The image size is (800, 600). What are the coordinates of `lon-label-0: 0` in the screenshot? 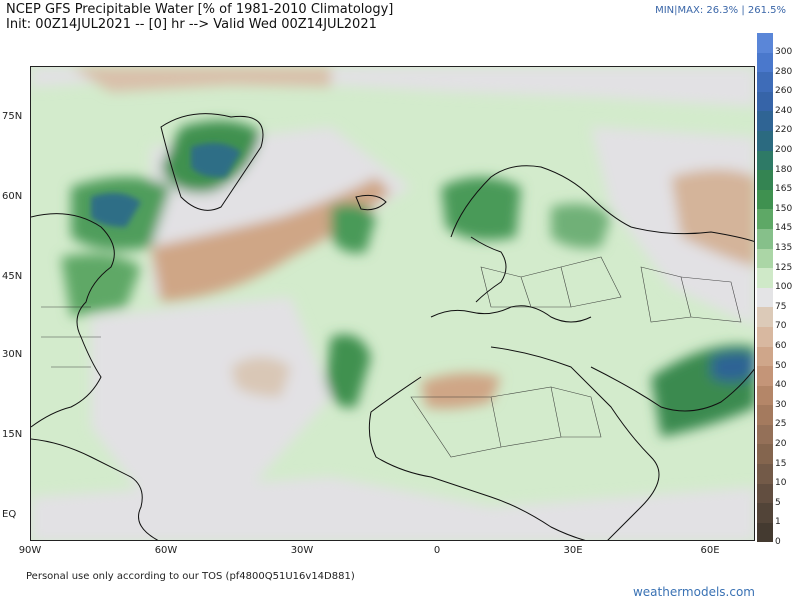 It's located at (437, 550).